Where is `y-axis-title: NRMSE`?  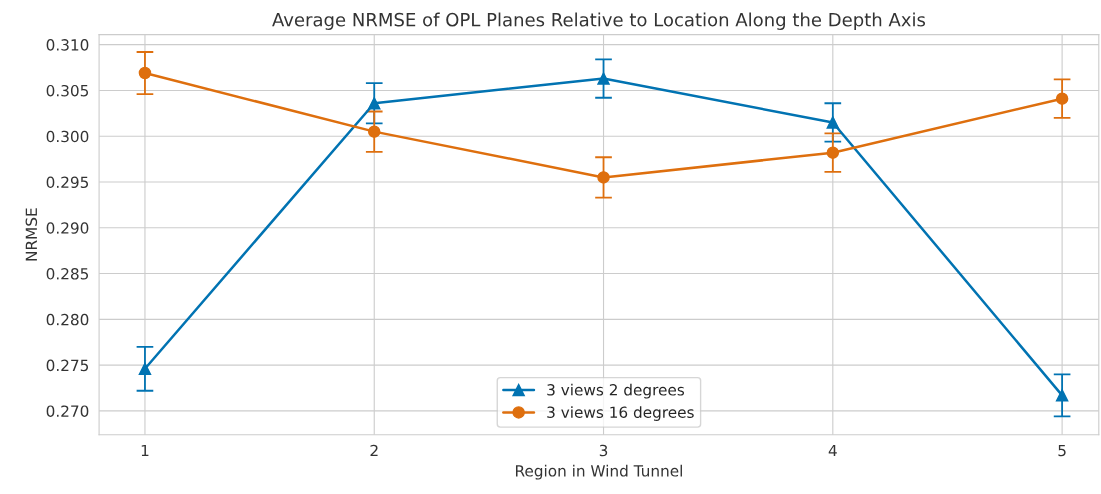
y-axis-title: NRMSE is located at coordinates (31, 234).